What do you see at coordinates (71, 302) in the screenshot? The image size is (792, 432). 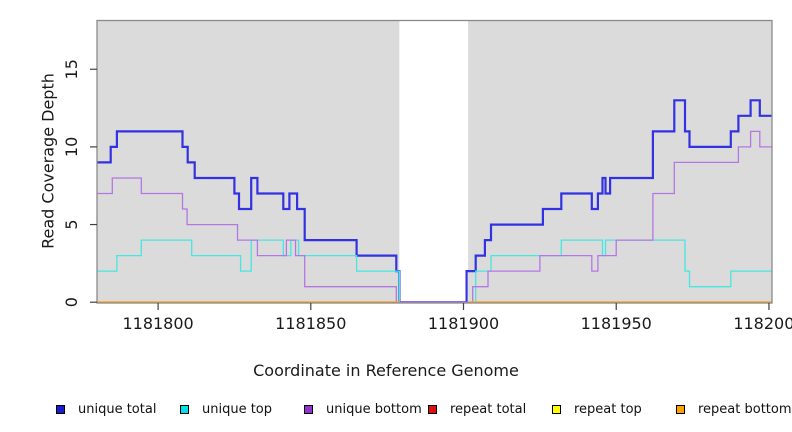 I see `y-tick-label: 0` at bounding box center [71, 302].